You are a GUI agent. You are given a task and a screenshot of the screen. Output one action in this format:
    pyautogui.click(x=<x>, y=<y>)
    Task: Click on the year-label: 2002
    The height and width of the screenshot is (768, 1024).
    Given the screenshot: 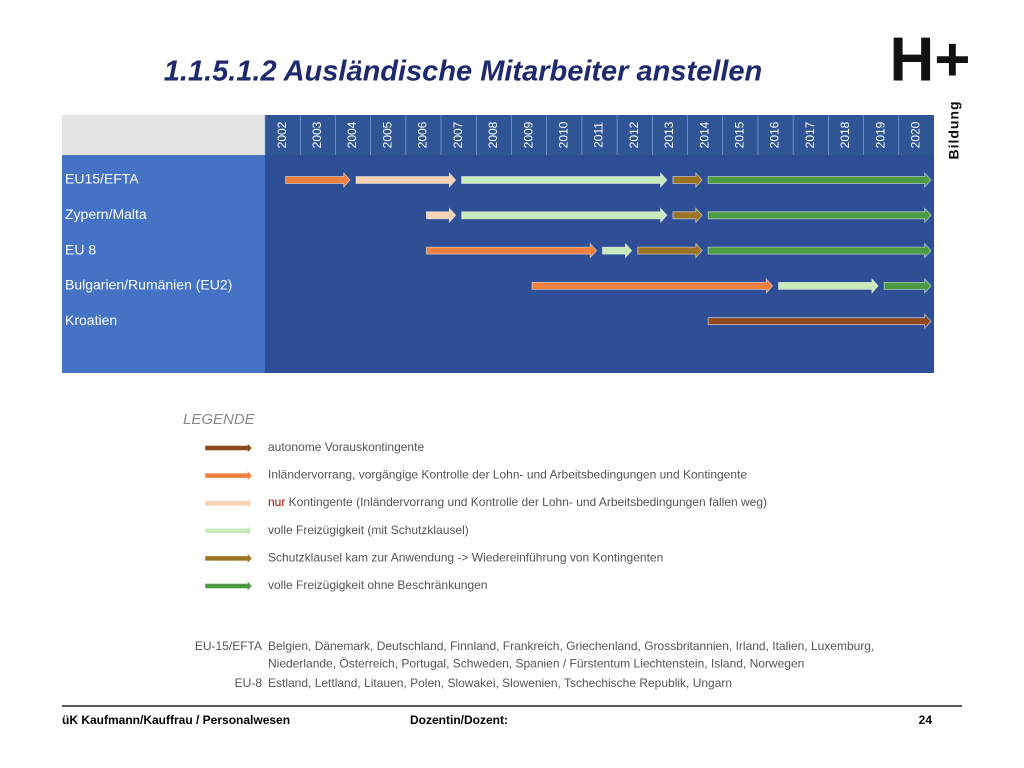 What is the action you would take?
    pyautogui.click(x=282, y=134)
    